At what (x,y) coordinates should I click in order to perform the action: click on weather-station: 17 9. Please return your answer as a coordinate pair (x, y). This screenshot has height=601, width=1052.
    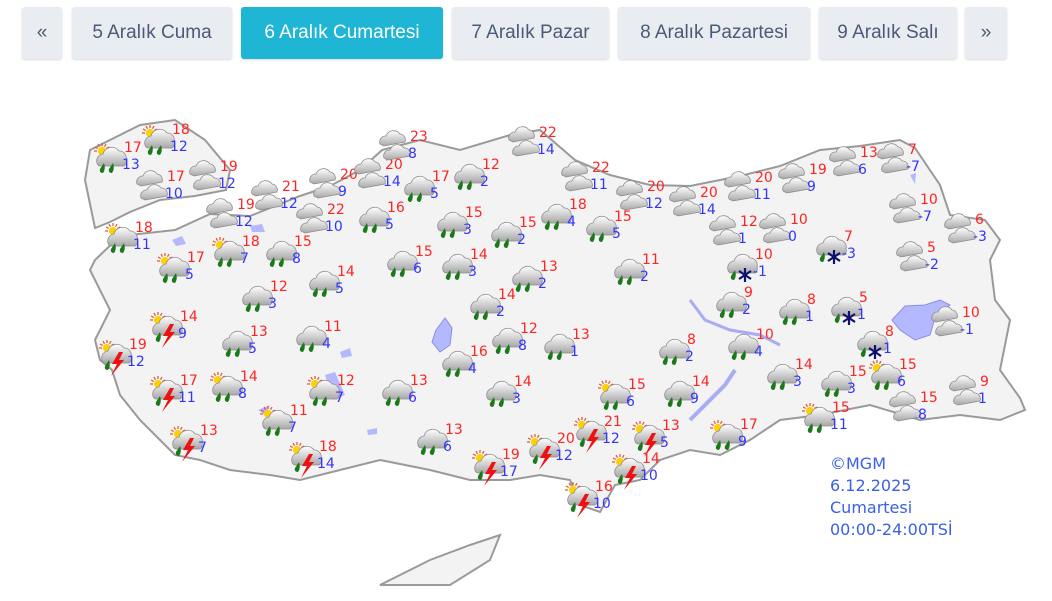
    Looking at the image, I should click on (743, 438).